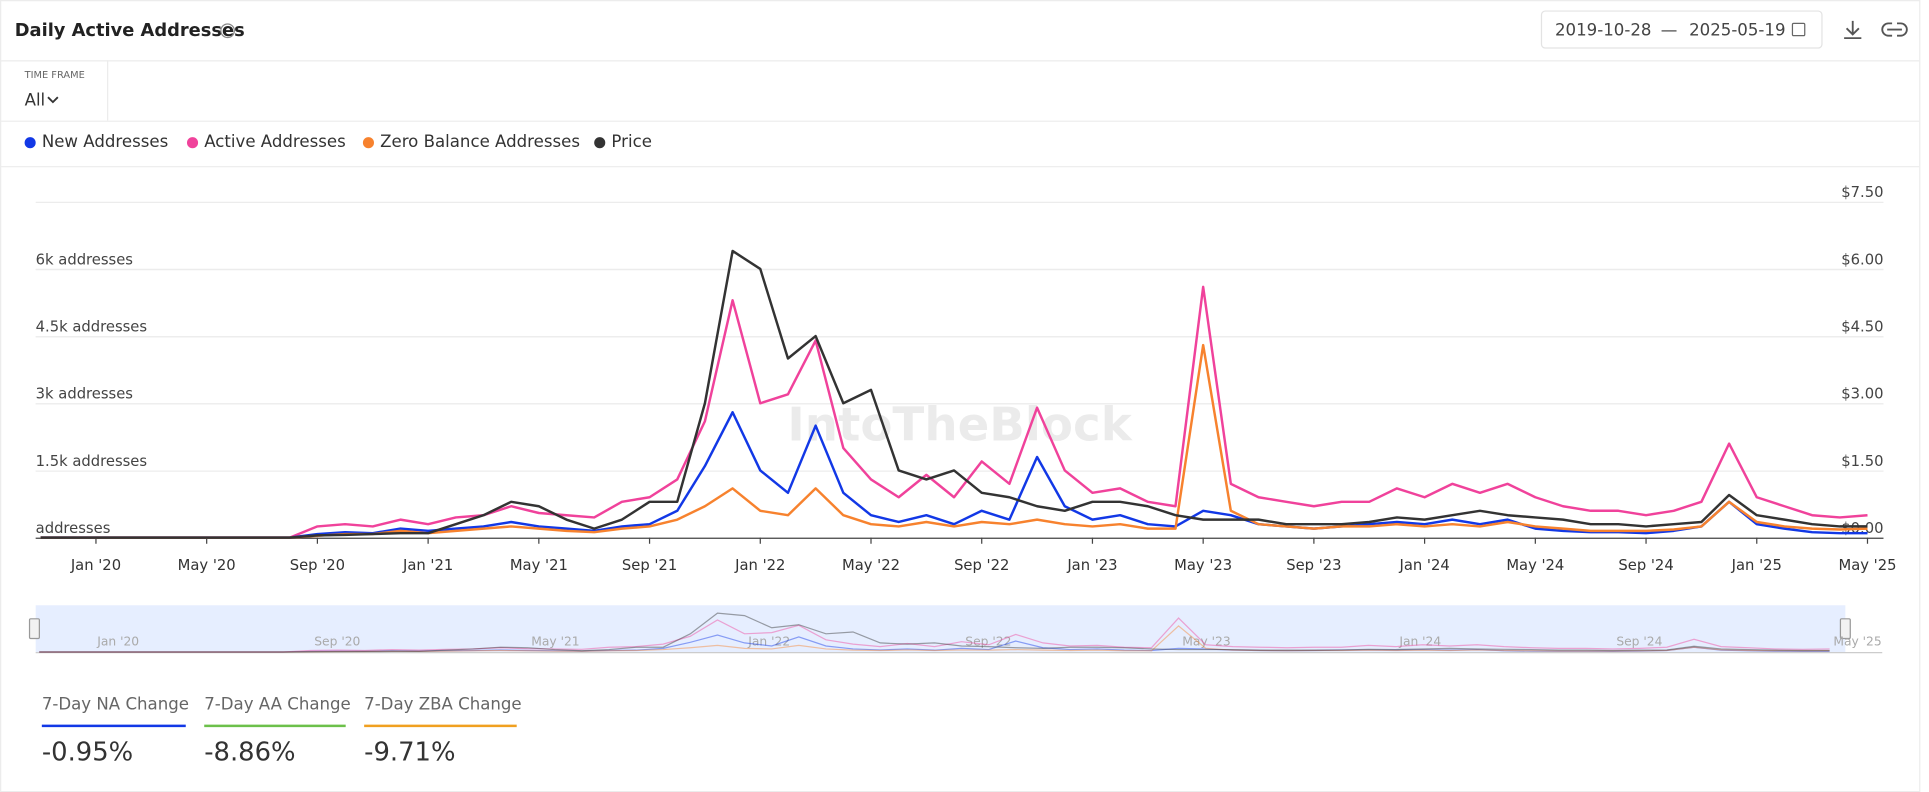 This screenshot has height=792, width=1929. I want to click on timeframe-label: TIME FRAME, so click(54, 75).